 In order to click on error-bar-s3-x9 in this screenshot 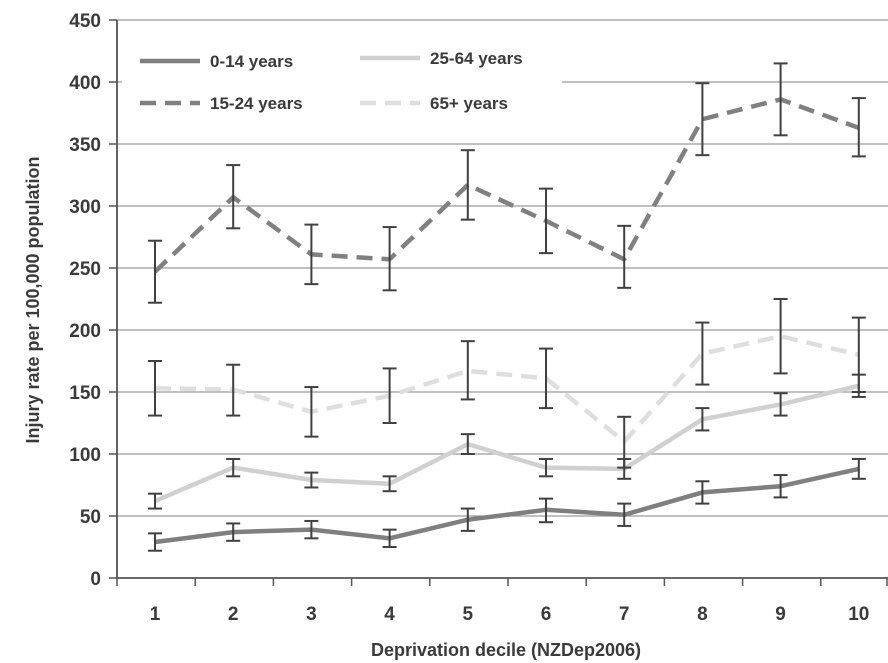, I will do `click(780, 336)`.